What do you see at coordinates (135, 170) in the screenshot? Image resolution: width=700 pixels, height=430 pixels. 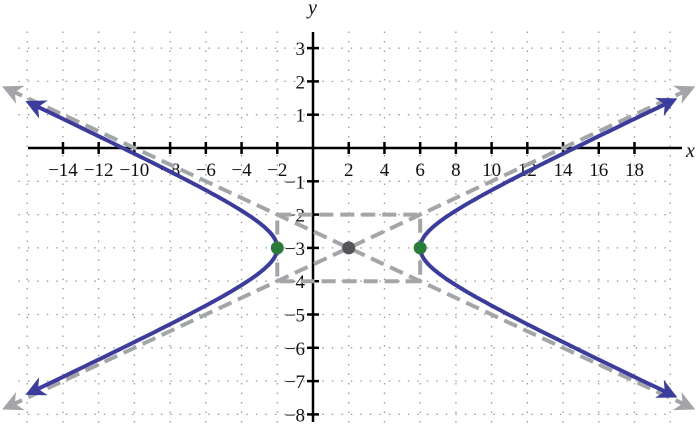 I see `x-tick-label: −10` at bounding box center [135, 170].